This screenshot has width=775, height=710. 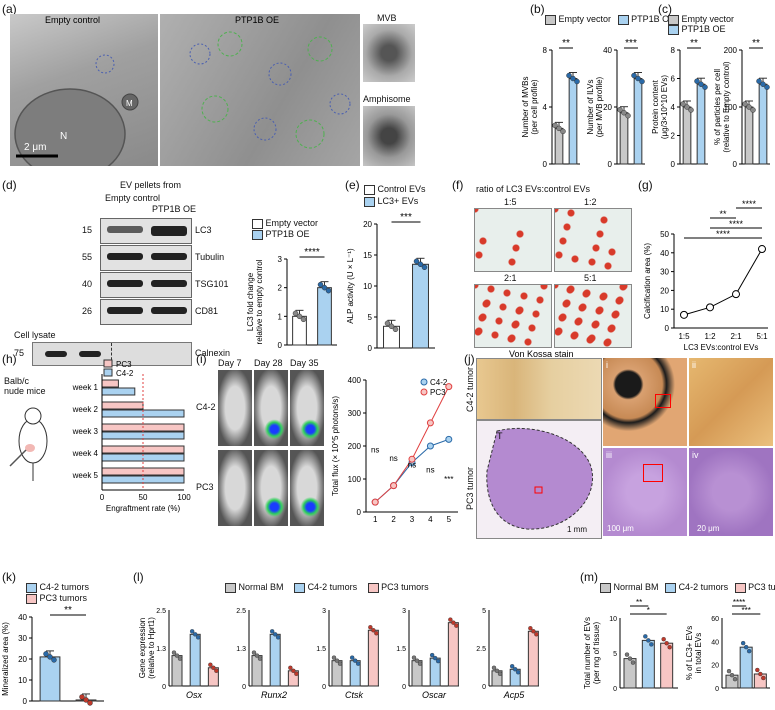 I want to click on x-tick-label: 2, so click(x=393, y=519).